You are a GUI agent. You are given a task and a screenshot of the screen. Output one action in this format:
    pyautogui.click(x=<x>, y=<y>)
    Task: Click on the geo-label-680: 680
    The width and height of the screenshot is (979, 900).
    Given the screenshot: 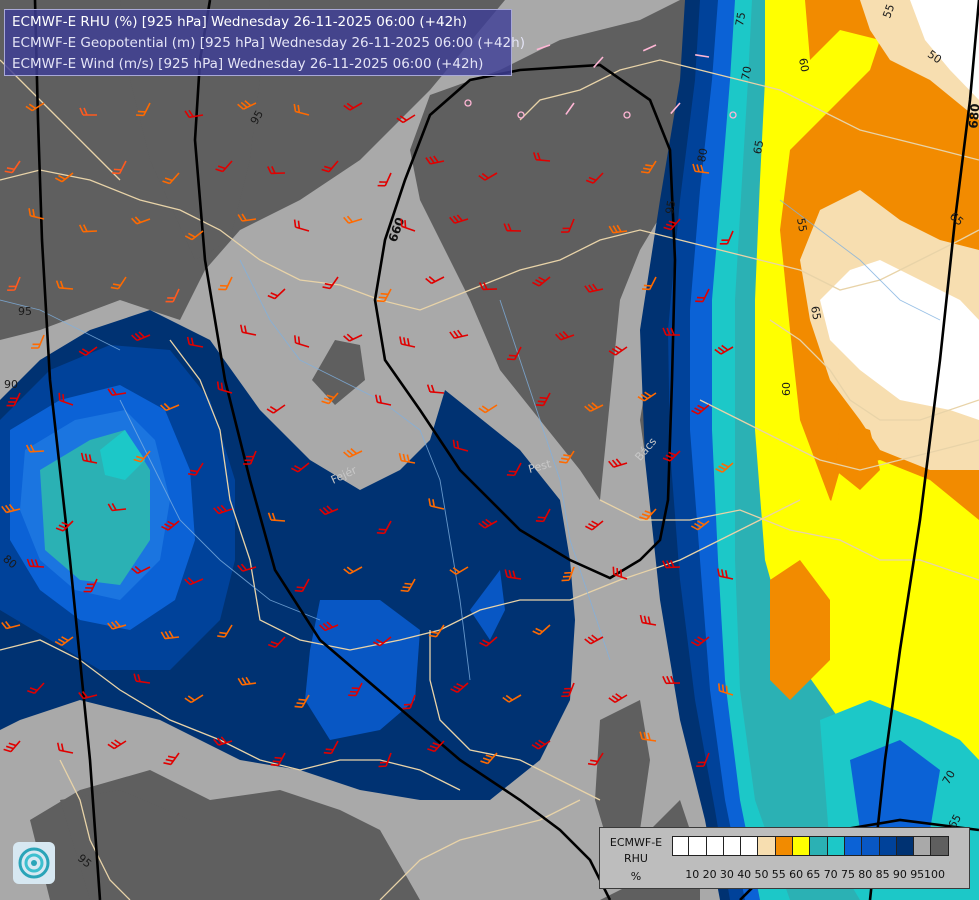 What is the action you would take?
    pyautogui.click(x=972, y=116)
    